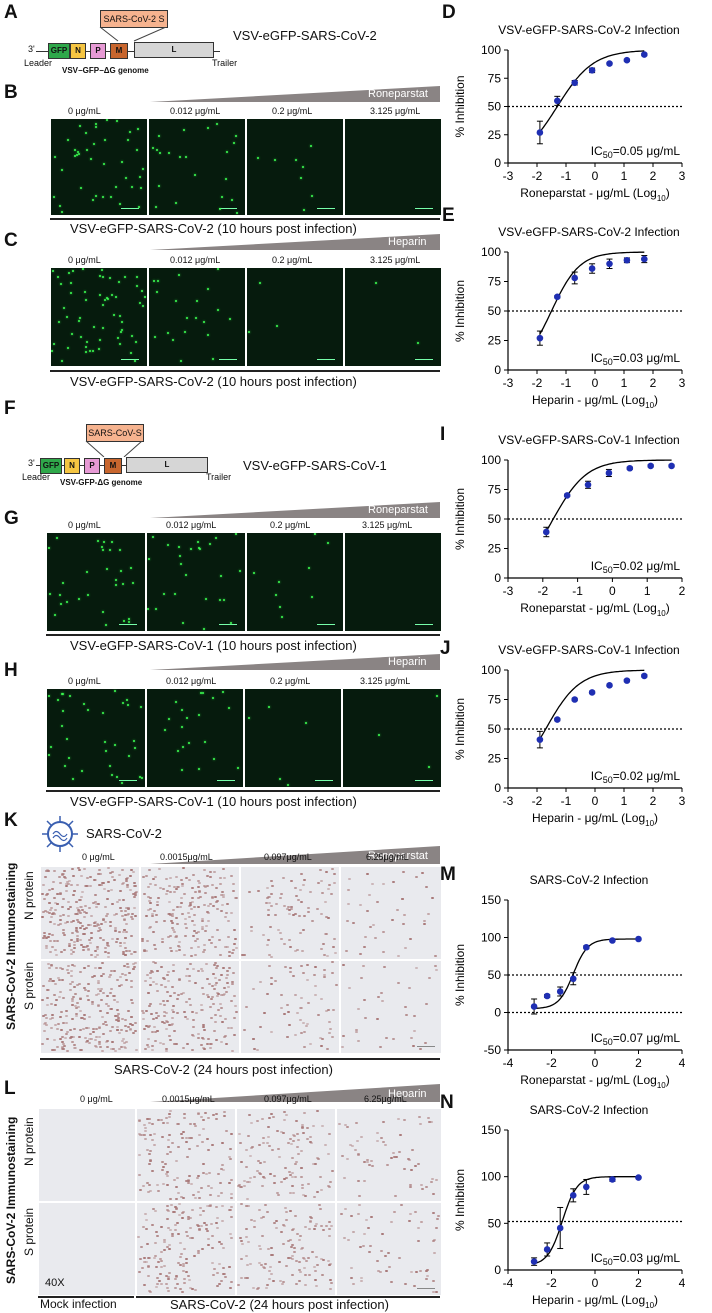 The image size is (712, 1313). What do you see at coordinates (305, 35) in the screenshot?
I see `virus-name: VSV-eGFP-SARS-CoV-2` at bounding box center [305, 35].